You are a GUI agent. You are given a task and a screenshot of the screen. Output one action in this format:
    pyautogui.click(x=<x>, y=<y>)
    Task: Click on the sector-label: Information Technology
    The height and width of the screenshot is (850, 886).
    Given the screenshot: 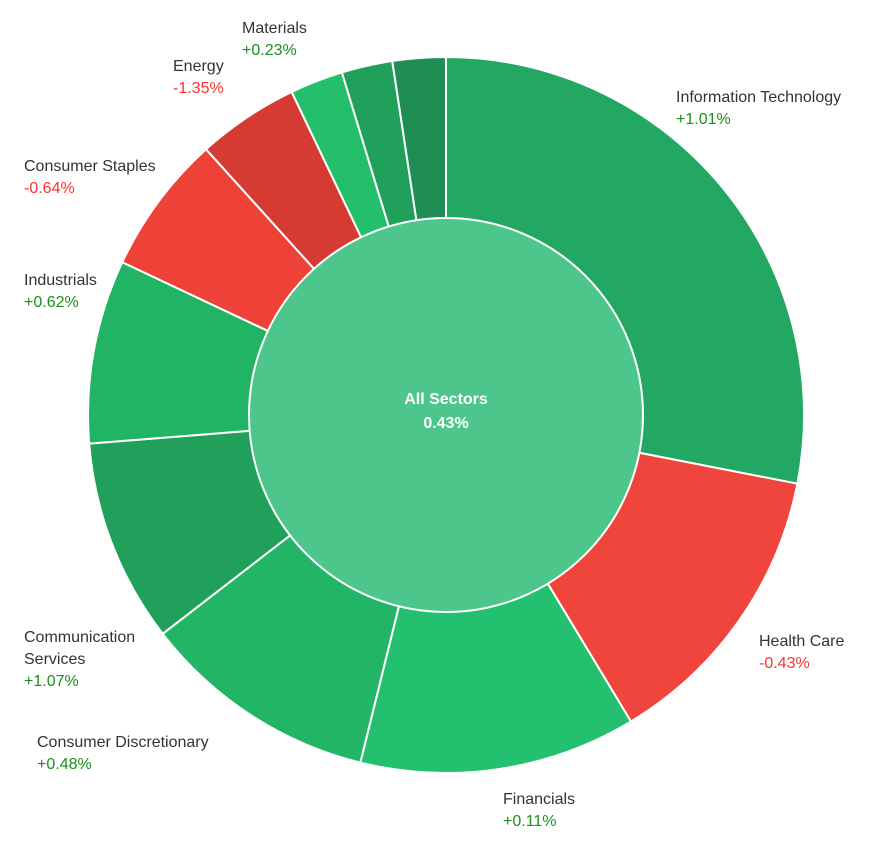 What is the action you would take?
    pyautogui.click(x=759, y=97)
    